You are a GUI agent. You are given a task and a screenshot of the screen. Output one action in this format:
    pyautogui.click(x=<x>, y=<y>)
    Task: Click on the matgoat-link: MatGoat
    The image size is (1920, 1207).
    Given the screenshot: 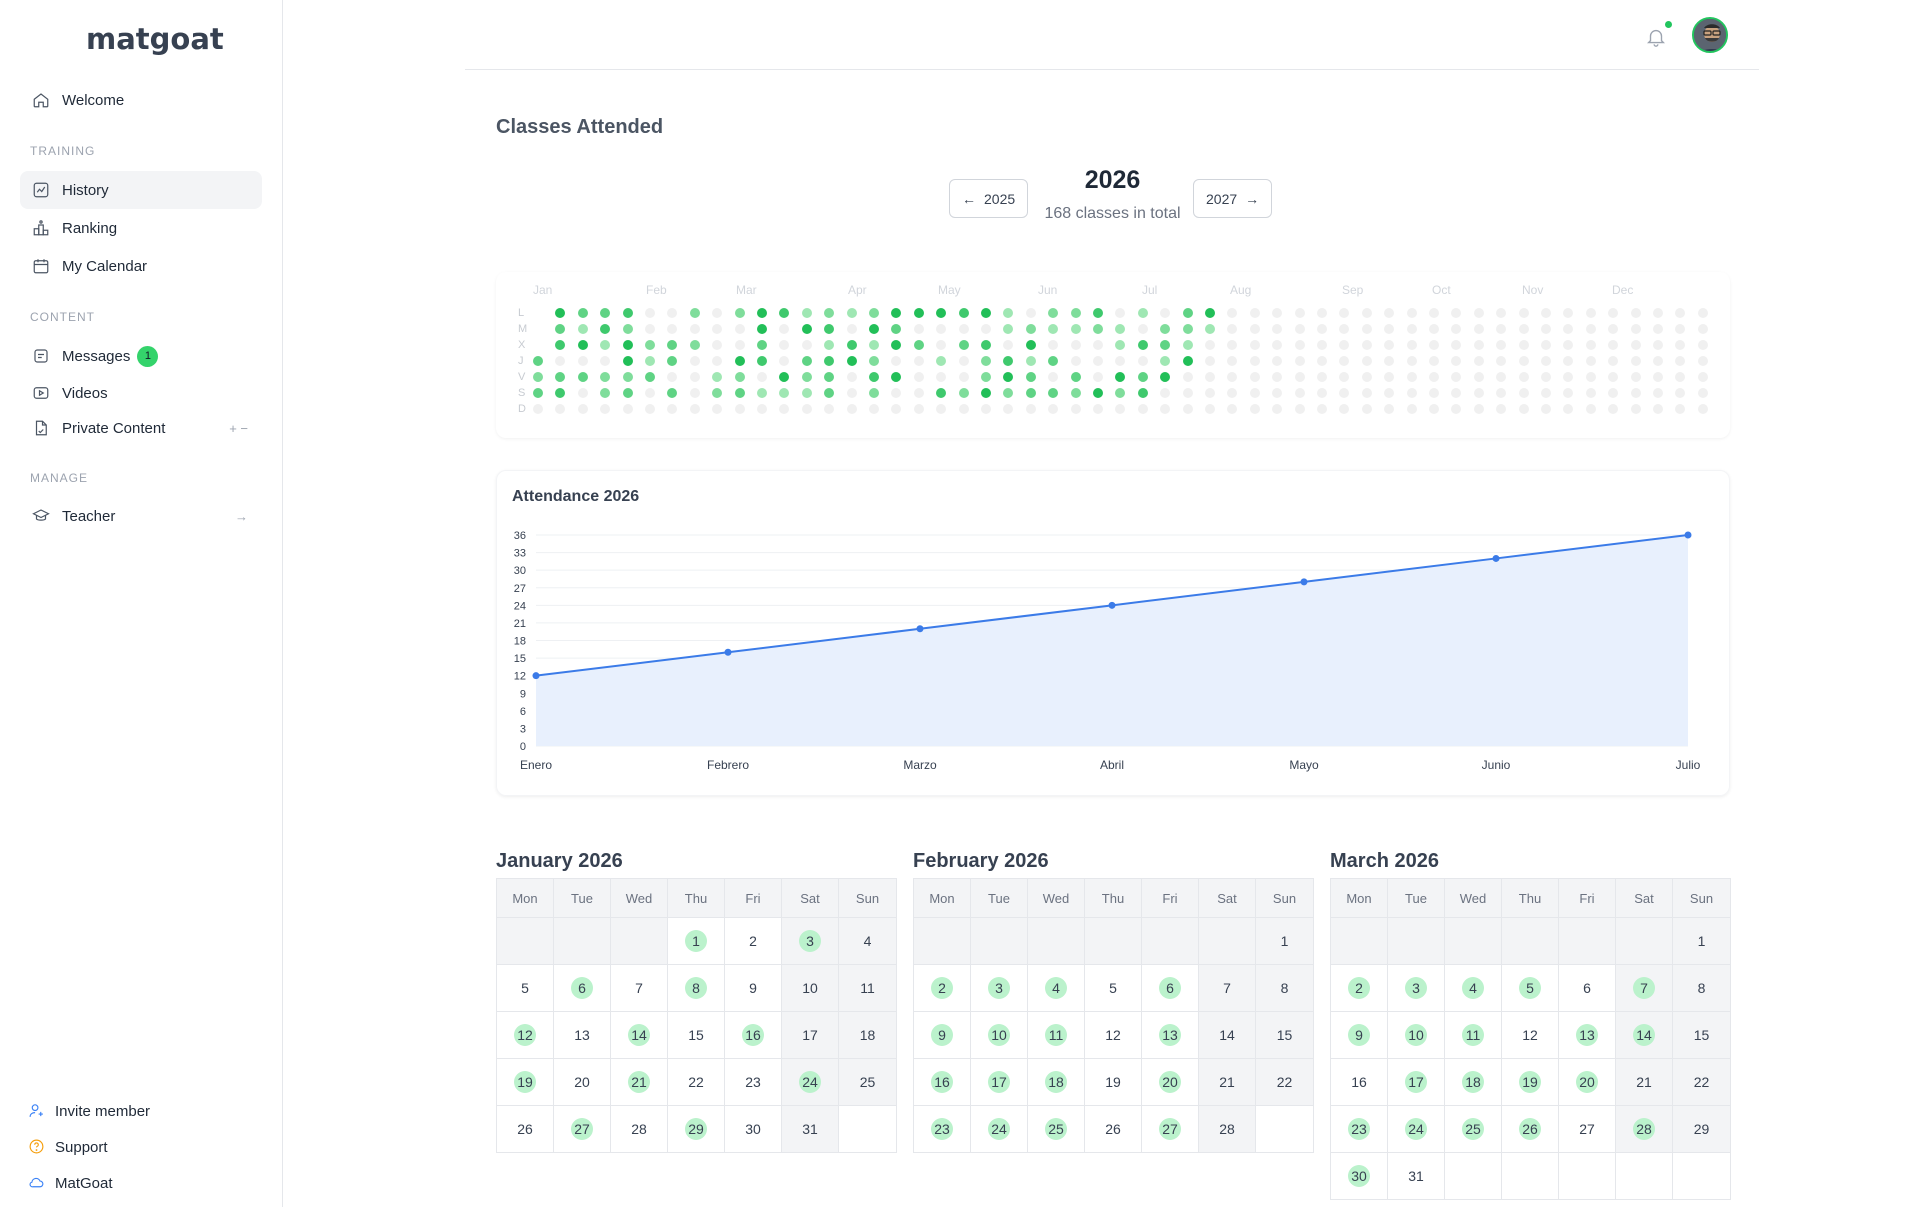 What is the action you would take?
    pyautogui.click(x=70, y=1183)
    